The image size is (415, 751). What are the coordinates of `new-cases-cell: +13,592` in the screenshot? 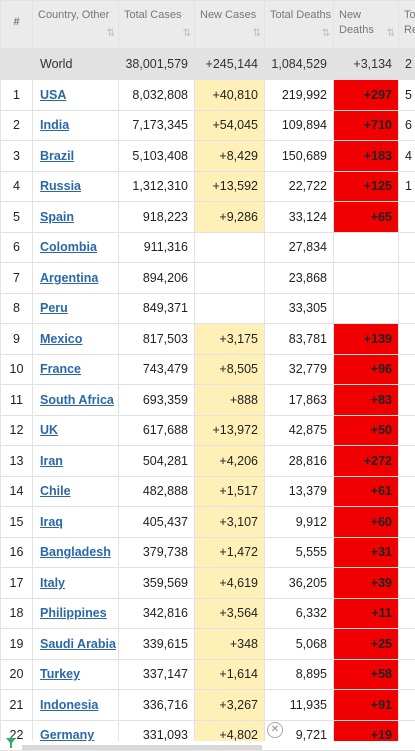 It's located at (230, 186).